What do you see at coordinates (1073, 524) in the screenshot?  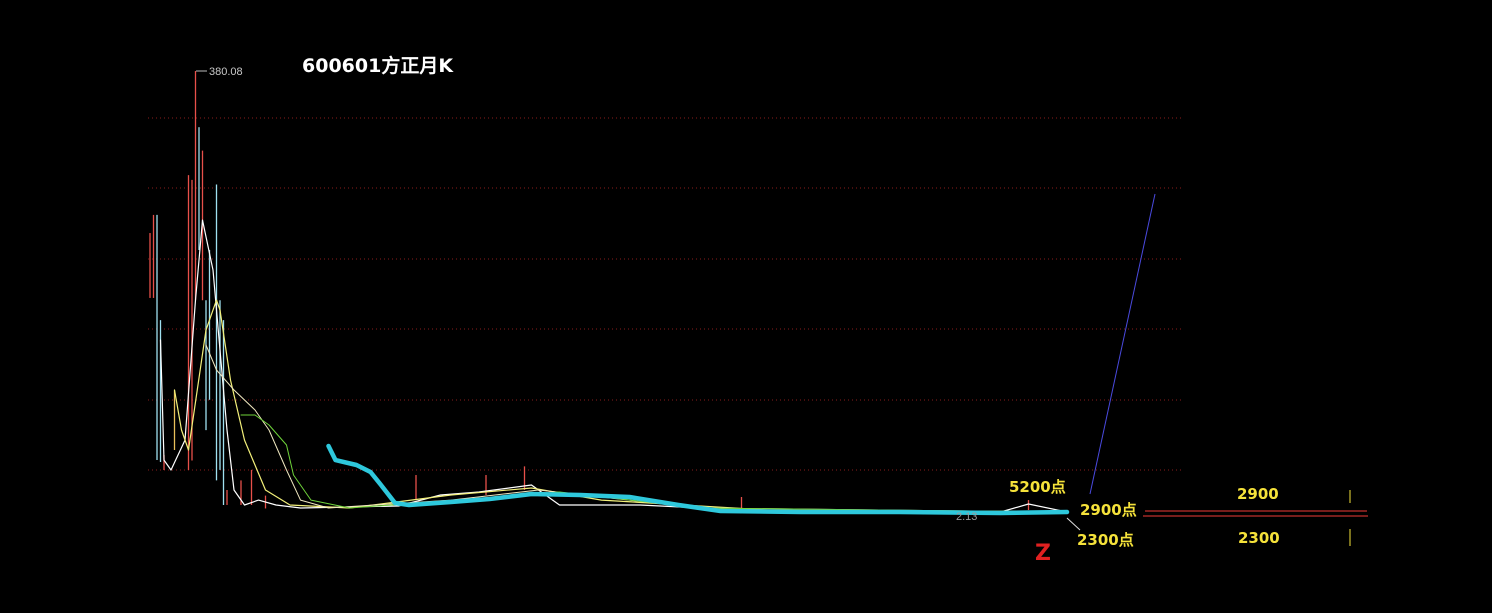 I see `pointer-line` at bounding box center [1073, 524].